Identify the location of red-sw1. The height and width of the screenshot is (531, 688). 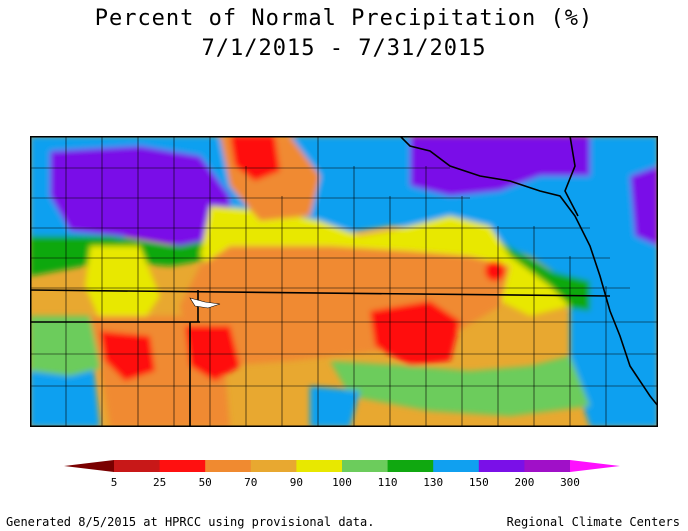
(127, 356).